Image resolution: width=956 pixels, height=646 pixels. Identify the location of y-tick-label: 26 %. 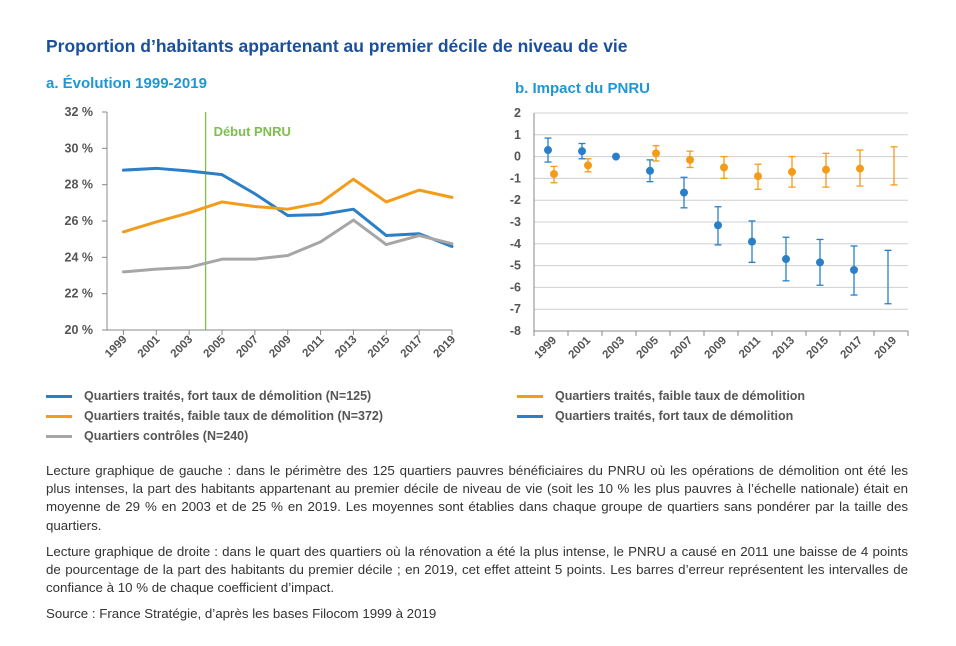
(79, 221).